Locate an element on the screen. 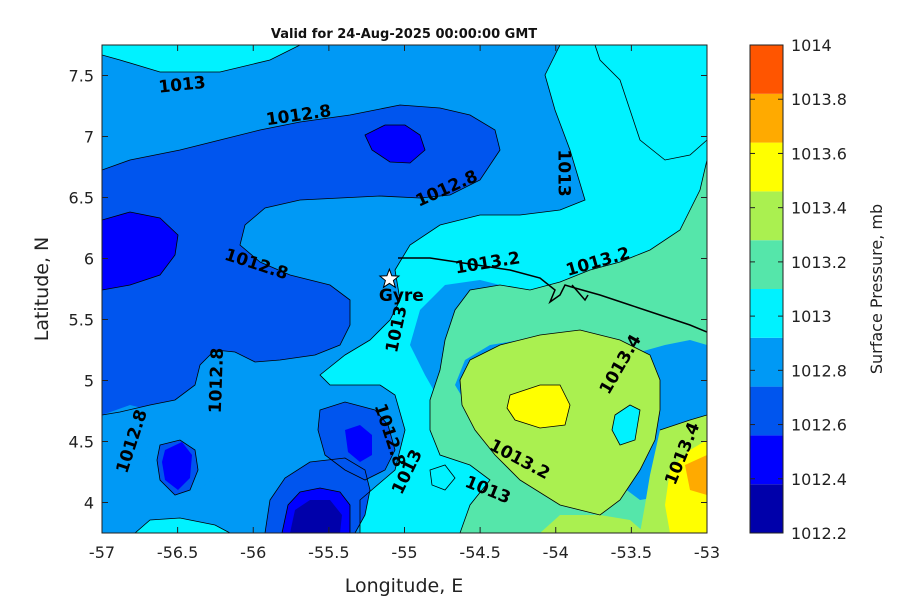 The image size is (900, 604). field-1013.0-hole is located at coordinates (626, 425).